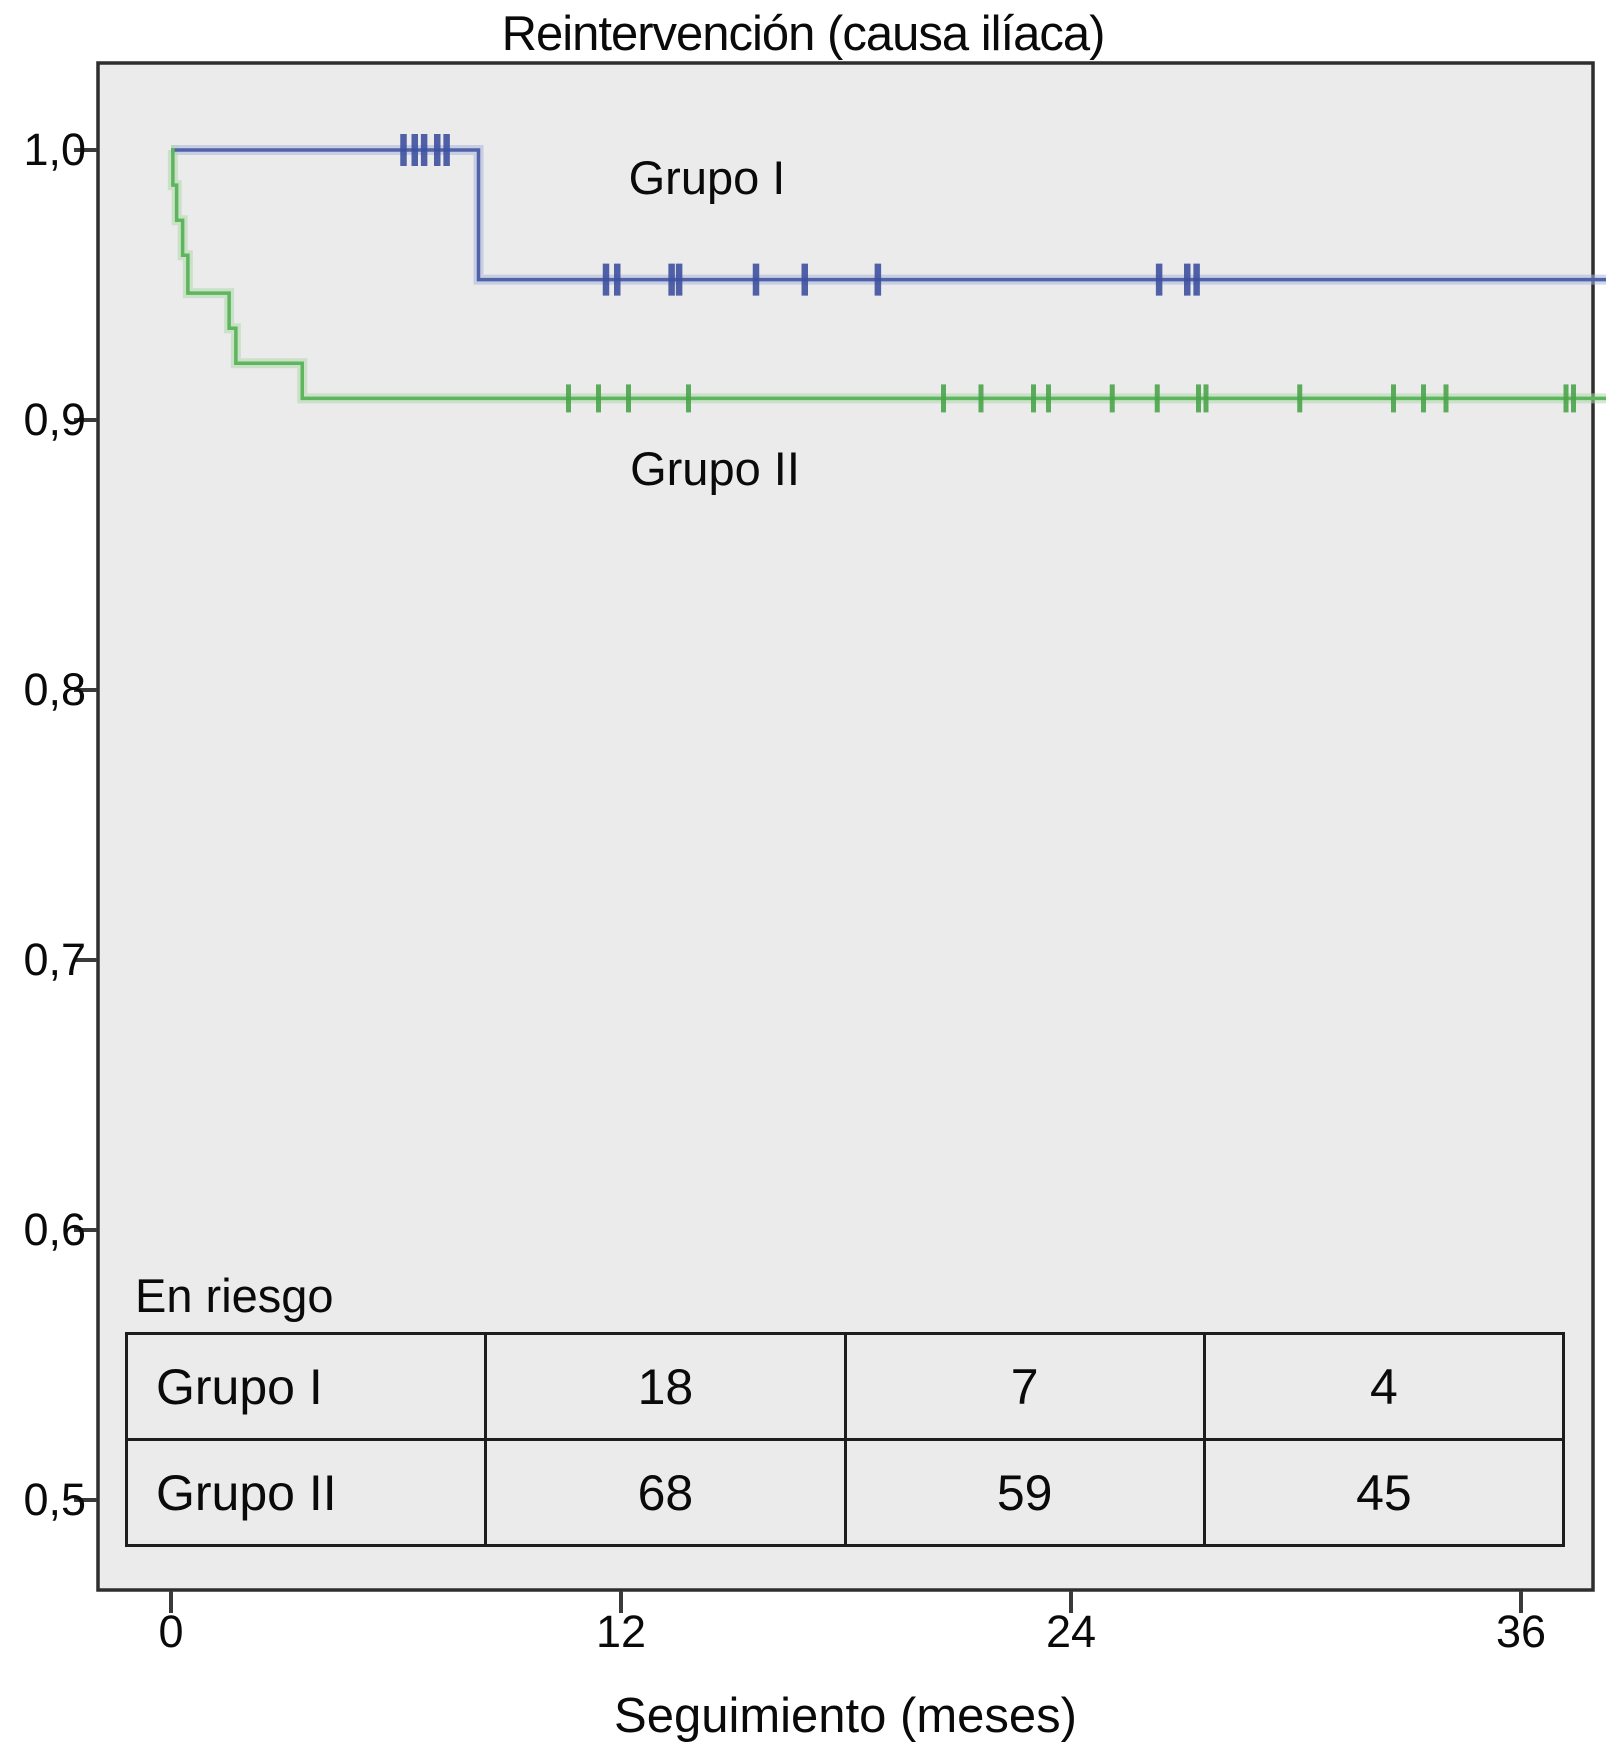 This screenshot has height=1751, width=1606. Describe the element at coordinates (1384, 1492) in the screenshot. I see `risk-value: 45` at that location.